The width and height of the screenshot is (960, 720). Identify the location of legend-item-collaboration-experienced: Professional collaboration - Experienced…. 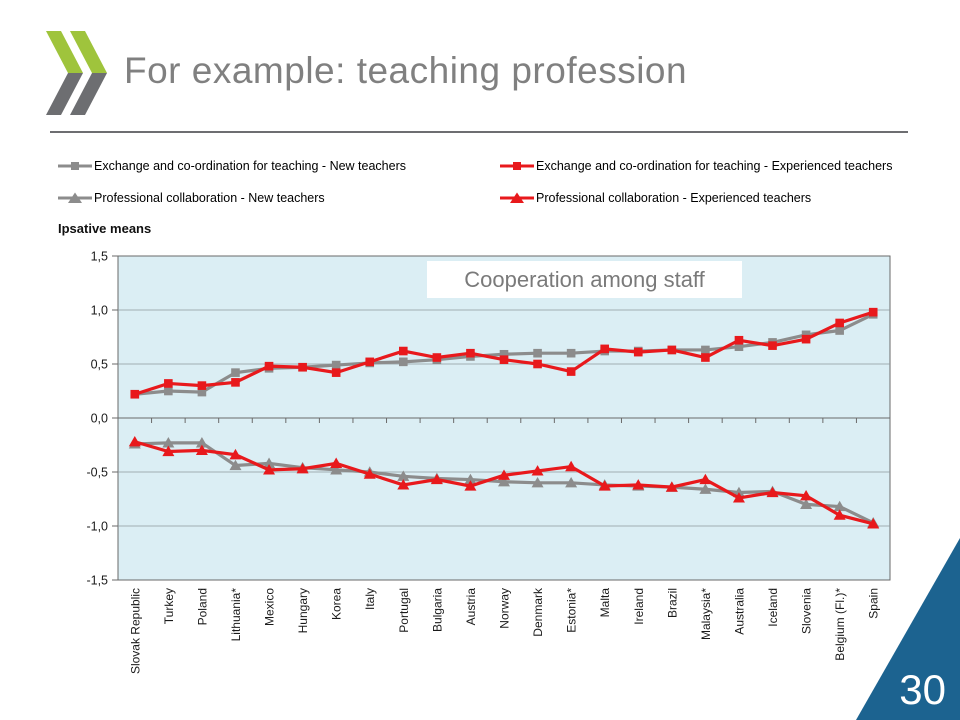
(695, 197).